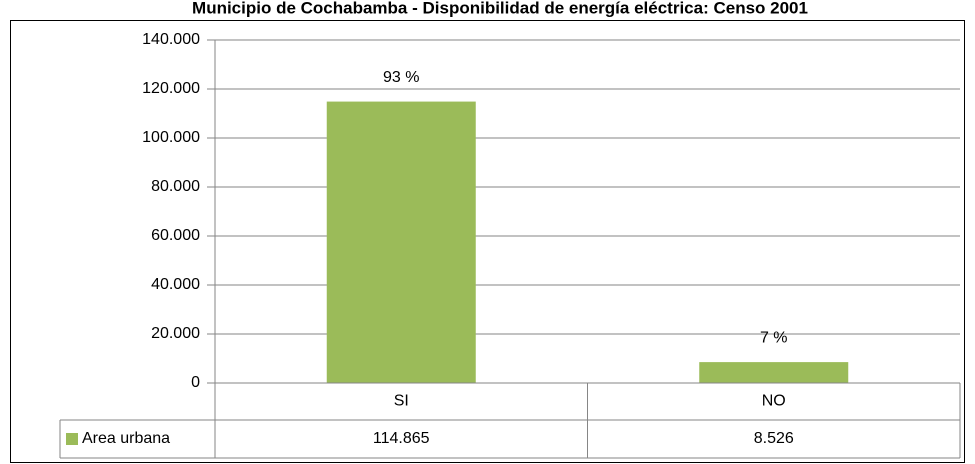 Image resolution: width=975 pixels, height=464 pixels. Describe the element at coordinates (72, 439) in the screenshot. I see `legend-key` at that location.